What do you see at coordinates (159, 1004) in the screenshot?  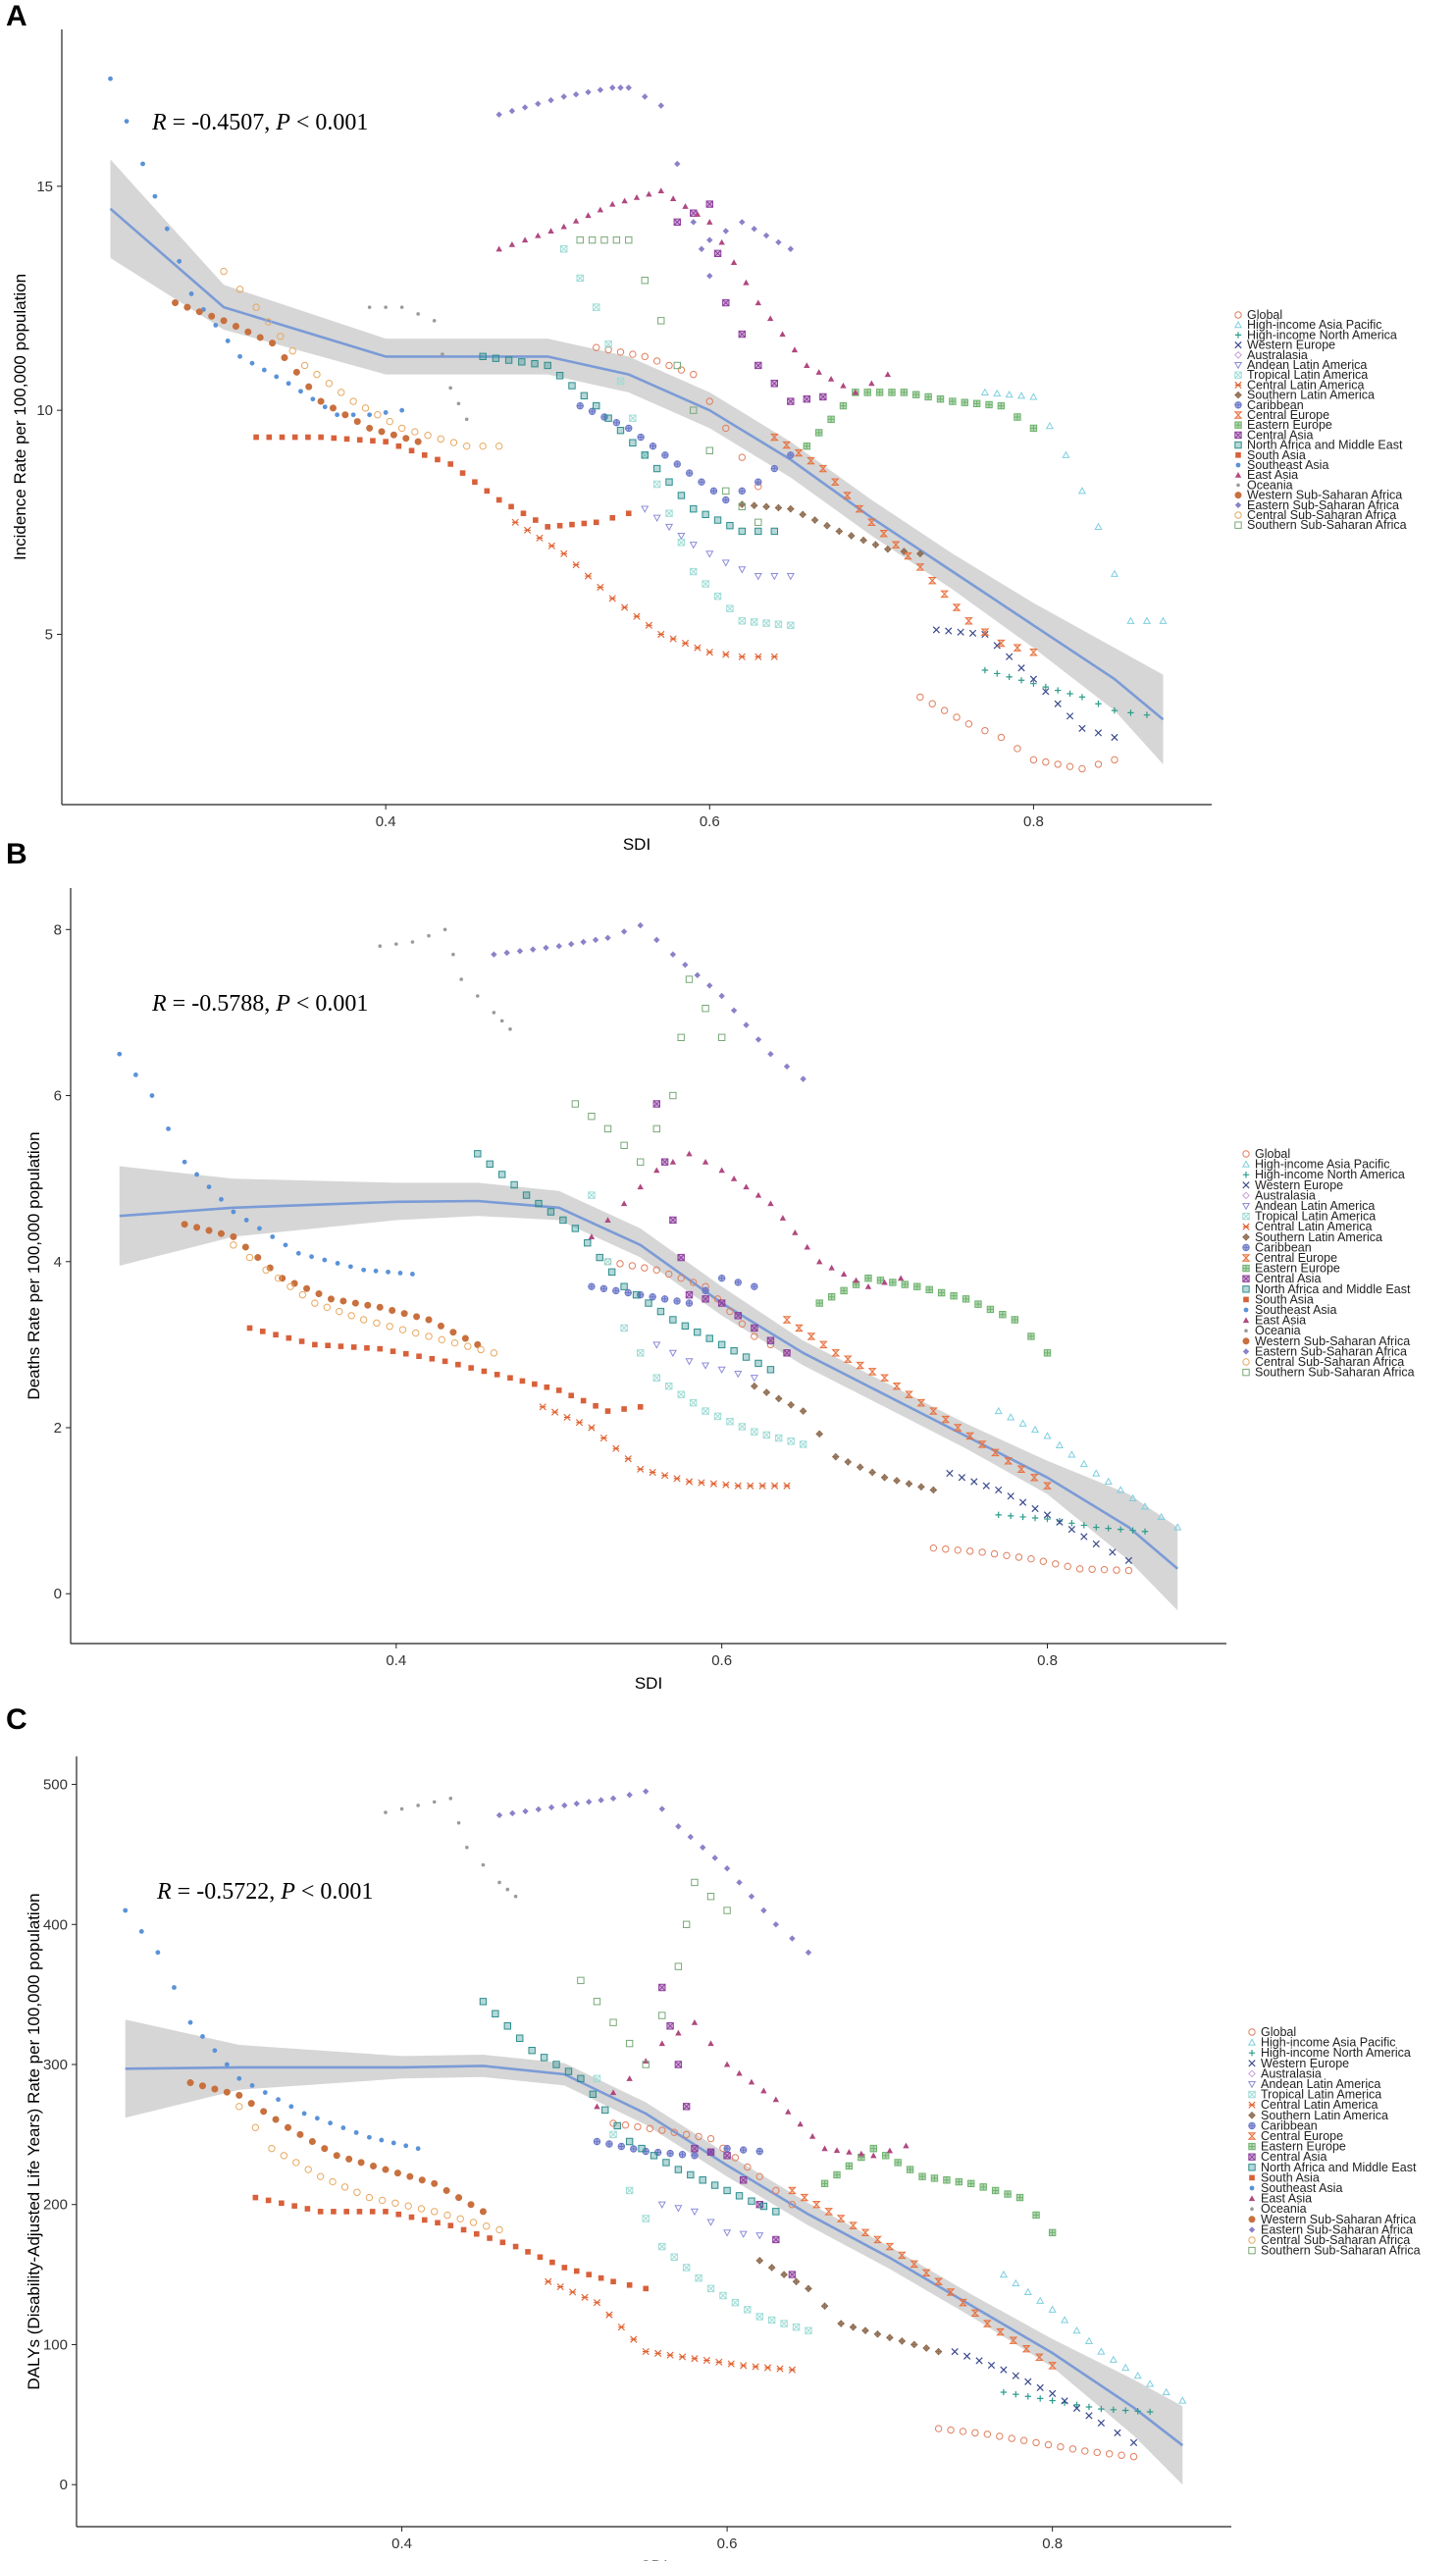 I see `annotation-r: R` at bounding box center [159, 1004].